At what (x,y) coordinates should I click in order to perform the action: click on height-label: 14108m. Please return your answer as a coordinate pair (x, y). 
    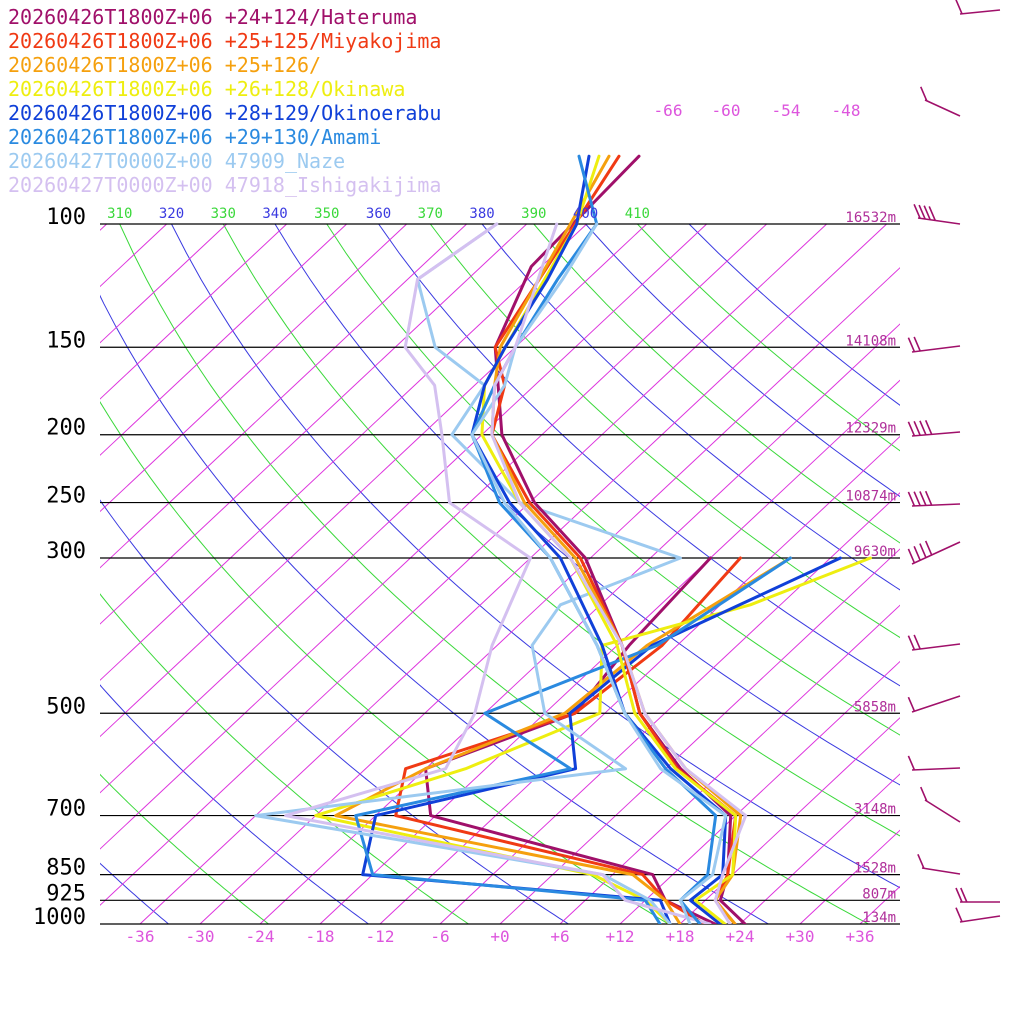
    Looking at the image, I should click on (870, 341).